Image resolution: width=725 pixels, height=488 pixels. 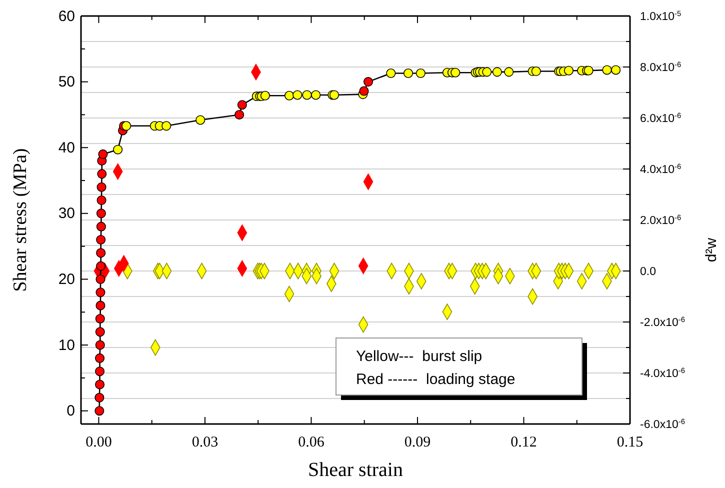 What do you see at coordinates (661, 220) in the screenshot?
I see `y2-tick-label: 2.0x10$^{-6}$` at bounding box center [661, 220].